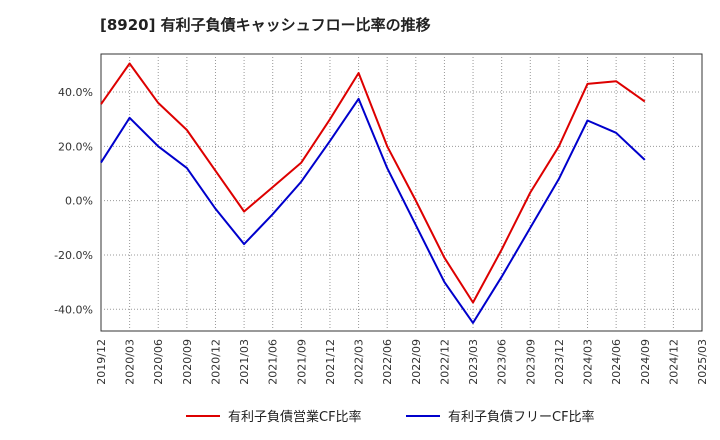 This screenshot has width=720, height=440. Describe the element at coordinates (73, 309) in the screenshot. I see `y-tick-label: -40.0%` at that location.